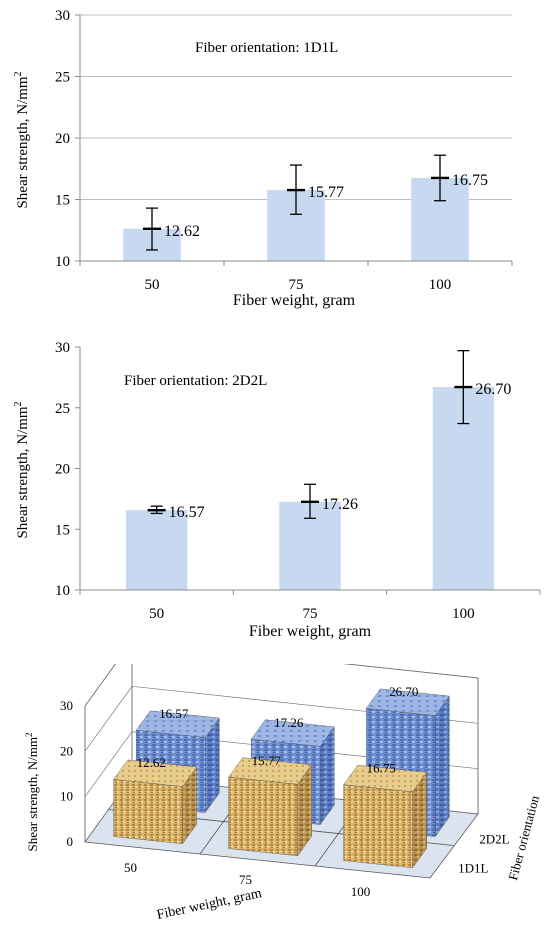  Describe the element at coordinates (195, 381) in the screenshot. I see `chart-annotation: Fiber orientation: 2D2L` at that location.